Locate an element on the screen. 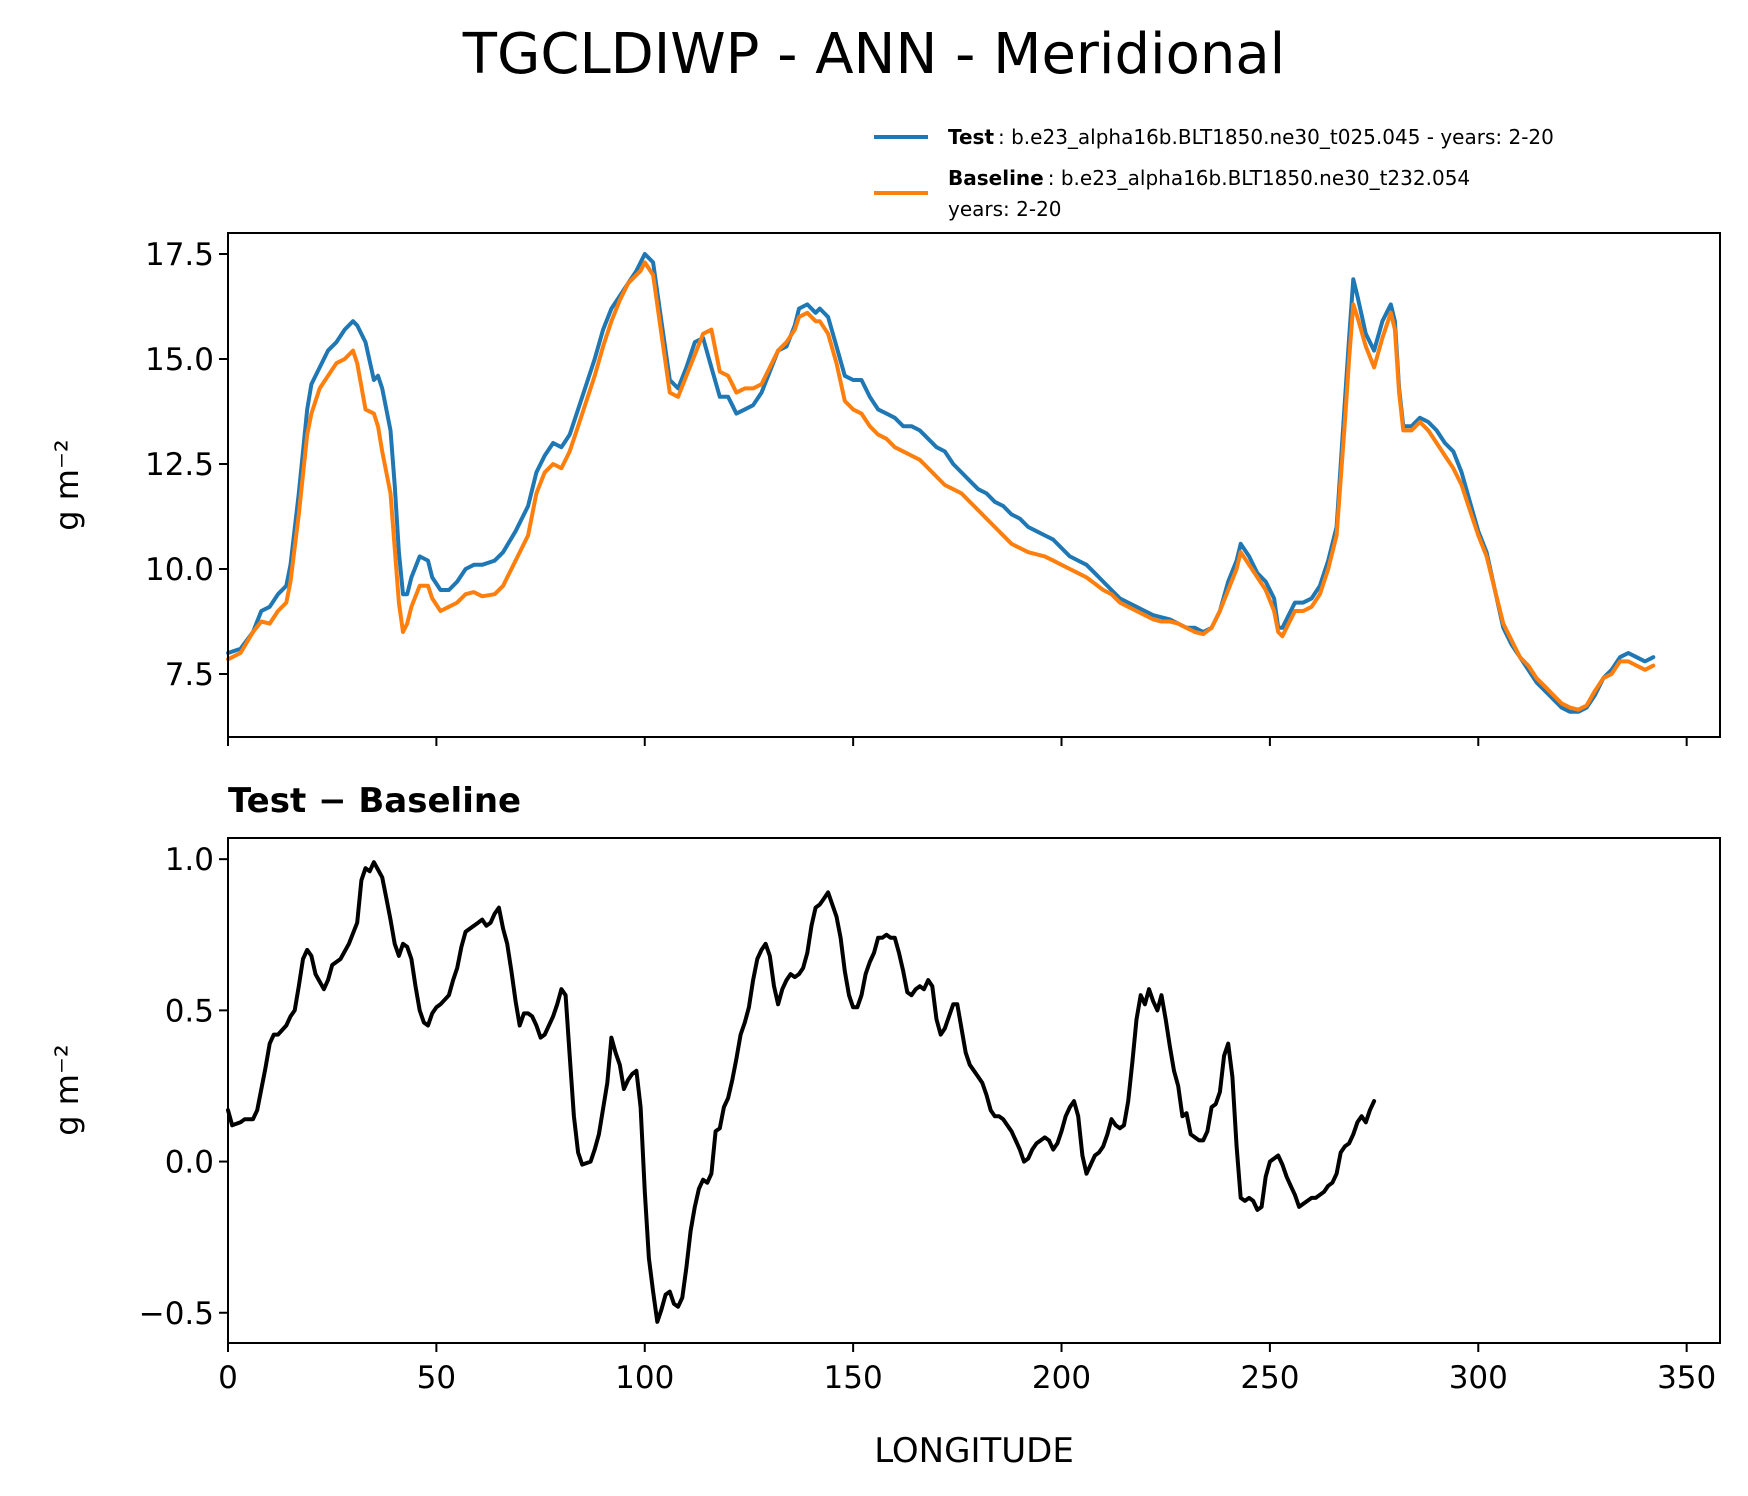 This screenshot has width=1748, height=1496. bottom-xtick-label: 150 is located at coordinates (853, 1378).